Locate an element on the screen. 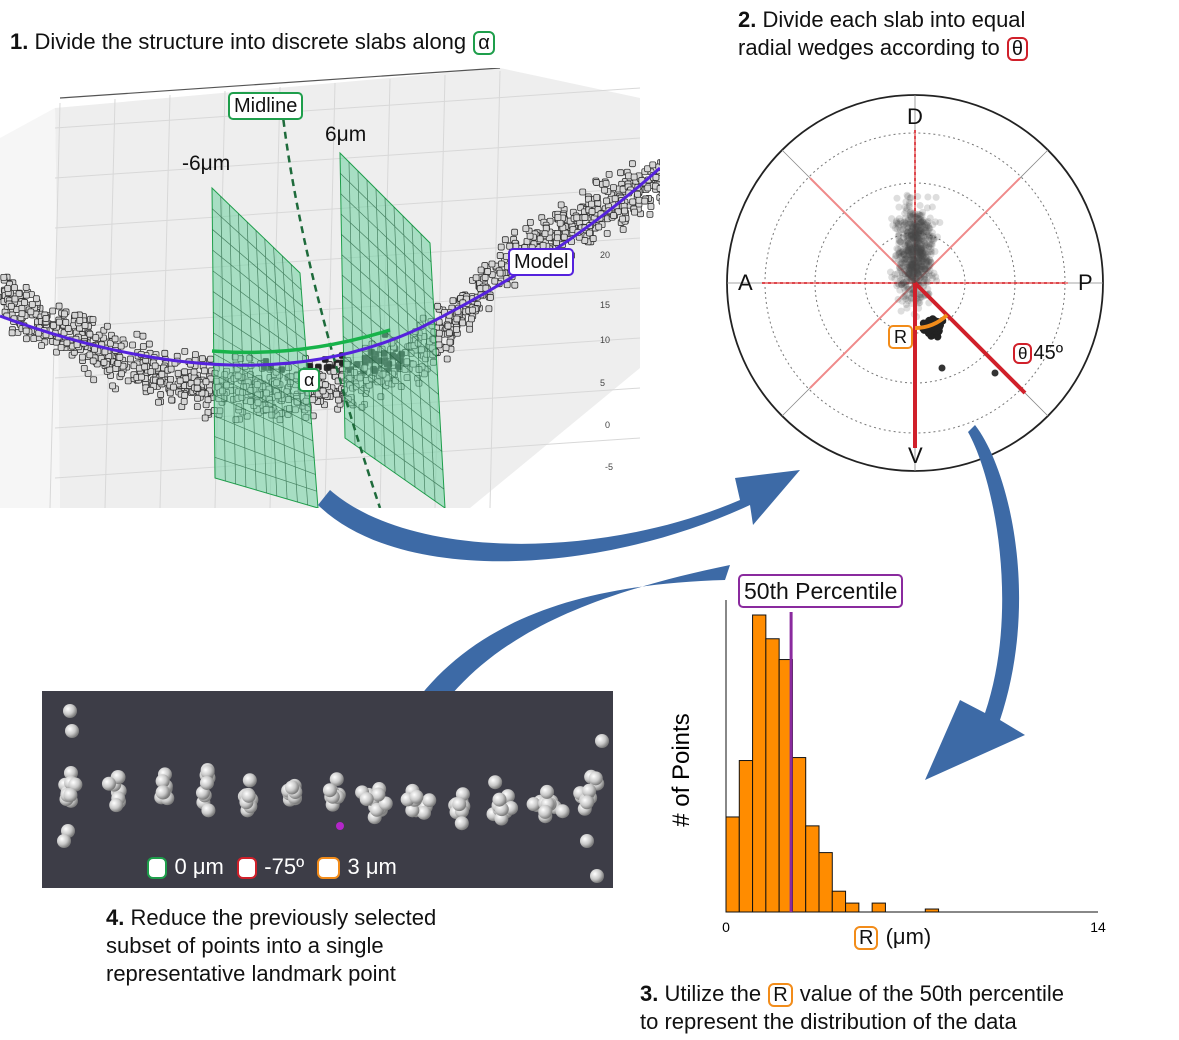 The height and width of the screenshot is (1040, 1179). dir-v-label: V is located at coordinates (915, 455).